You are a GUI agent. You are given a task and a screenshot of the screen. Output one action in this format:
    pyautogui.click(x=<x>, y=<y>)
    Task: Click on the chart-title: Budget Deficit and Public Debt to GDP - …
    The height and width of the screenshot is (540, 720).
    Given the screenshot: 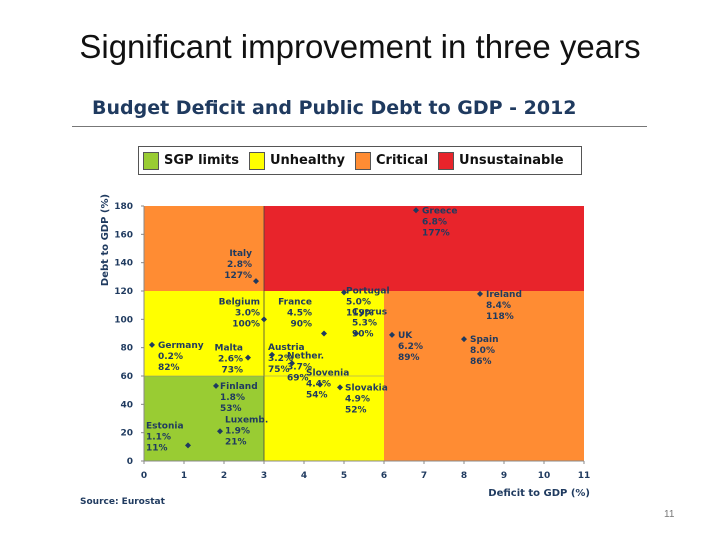 What is the action you would take?
    pyautogui.click(x=334, y=108)
    